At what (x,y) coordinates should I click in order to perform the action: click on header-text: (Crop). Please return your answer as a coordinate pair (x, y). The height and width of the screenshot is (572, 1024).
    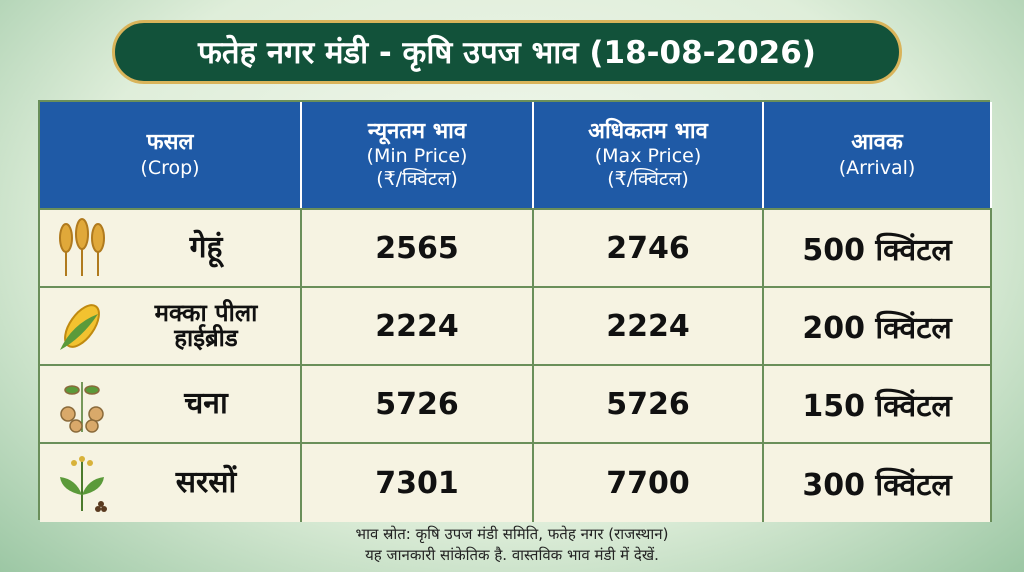
    Looking at the image, I should click on (170, 167).